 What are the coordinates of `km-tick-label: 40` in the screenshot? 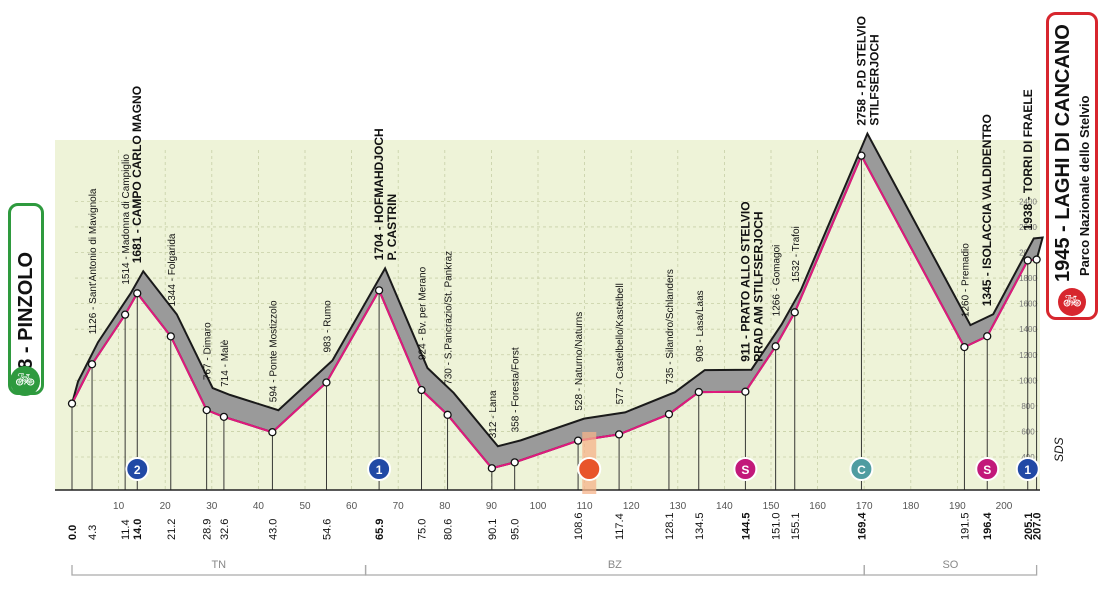 It's located at (259, 506).